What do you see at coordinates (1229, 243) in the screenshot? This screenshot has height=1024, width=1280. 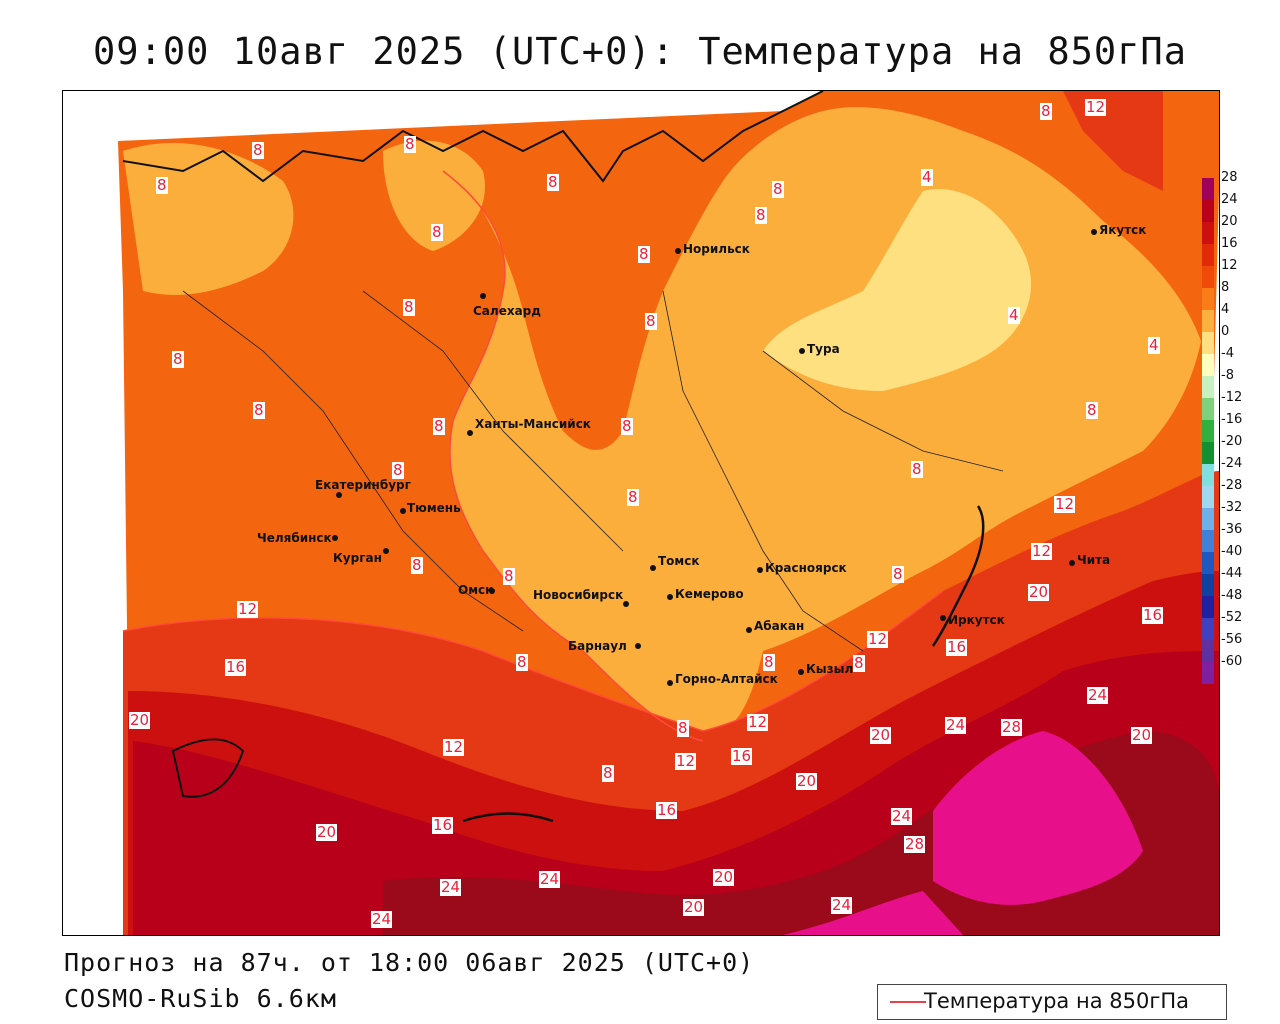 I see `colorbar-tick-label: 16` at bounding box center [1229, 243].